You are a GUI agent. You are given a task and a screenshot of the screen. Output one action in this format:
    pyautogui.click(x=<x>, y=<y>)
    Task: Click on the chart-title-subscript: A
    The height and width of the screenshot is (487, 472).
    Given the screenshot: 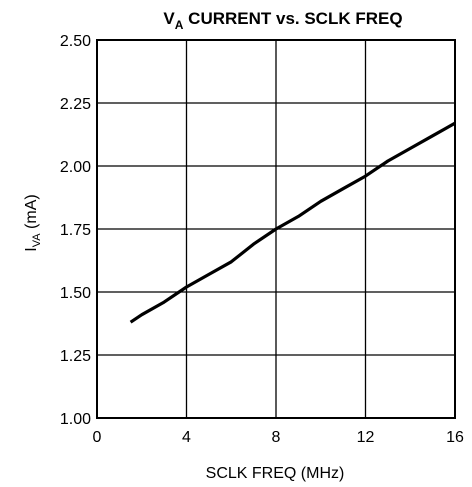 What is the action you would take?
    pyautogui.click(x=179, y=25)
    